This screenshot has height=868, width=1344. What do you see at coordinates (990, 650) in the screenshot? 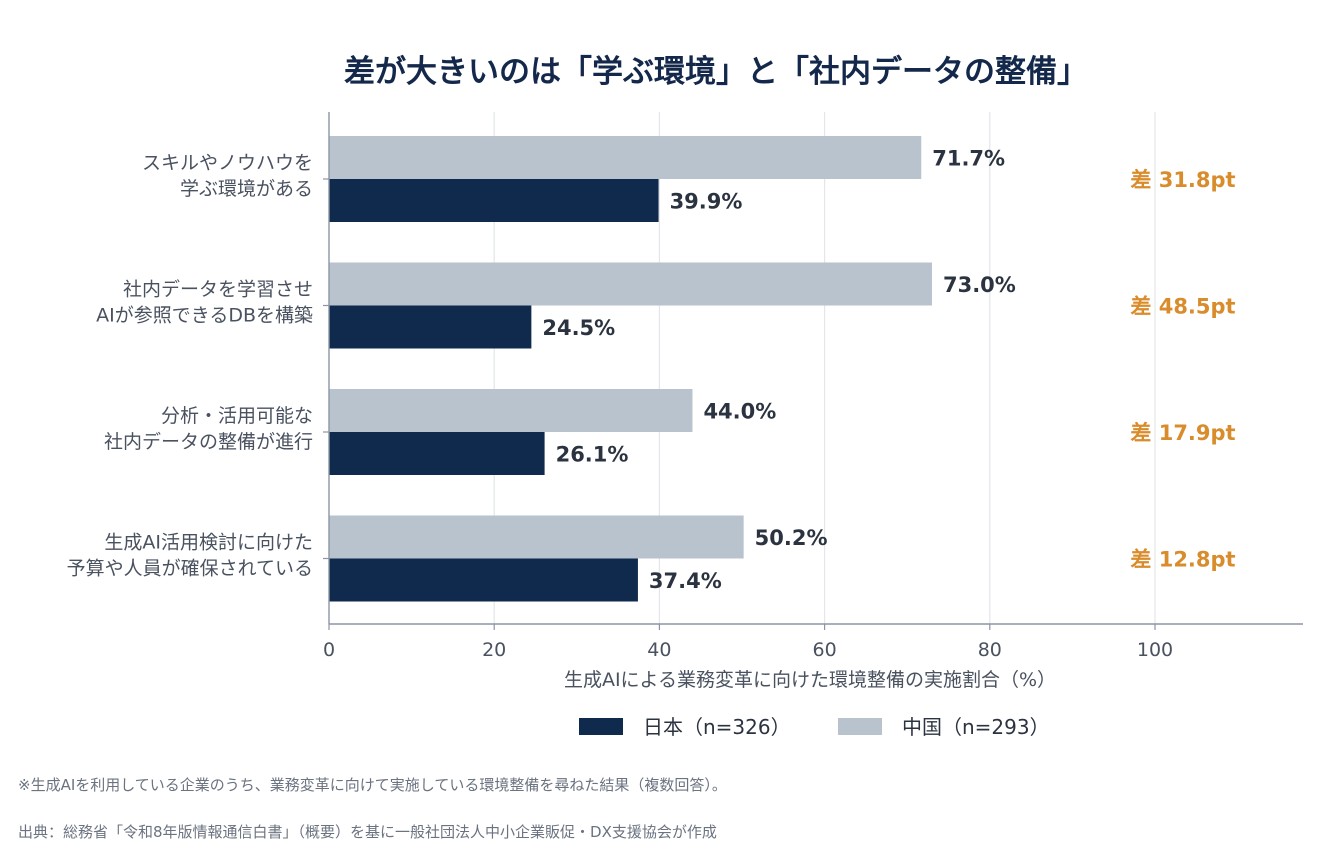
I see `x-tick-label: 80` at bounding box center [990, 650].